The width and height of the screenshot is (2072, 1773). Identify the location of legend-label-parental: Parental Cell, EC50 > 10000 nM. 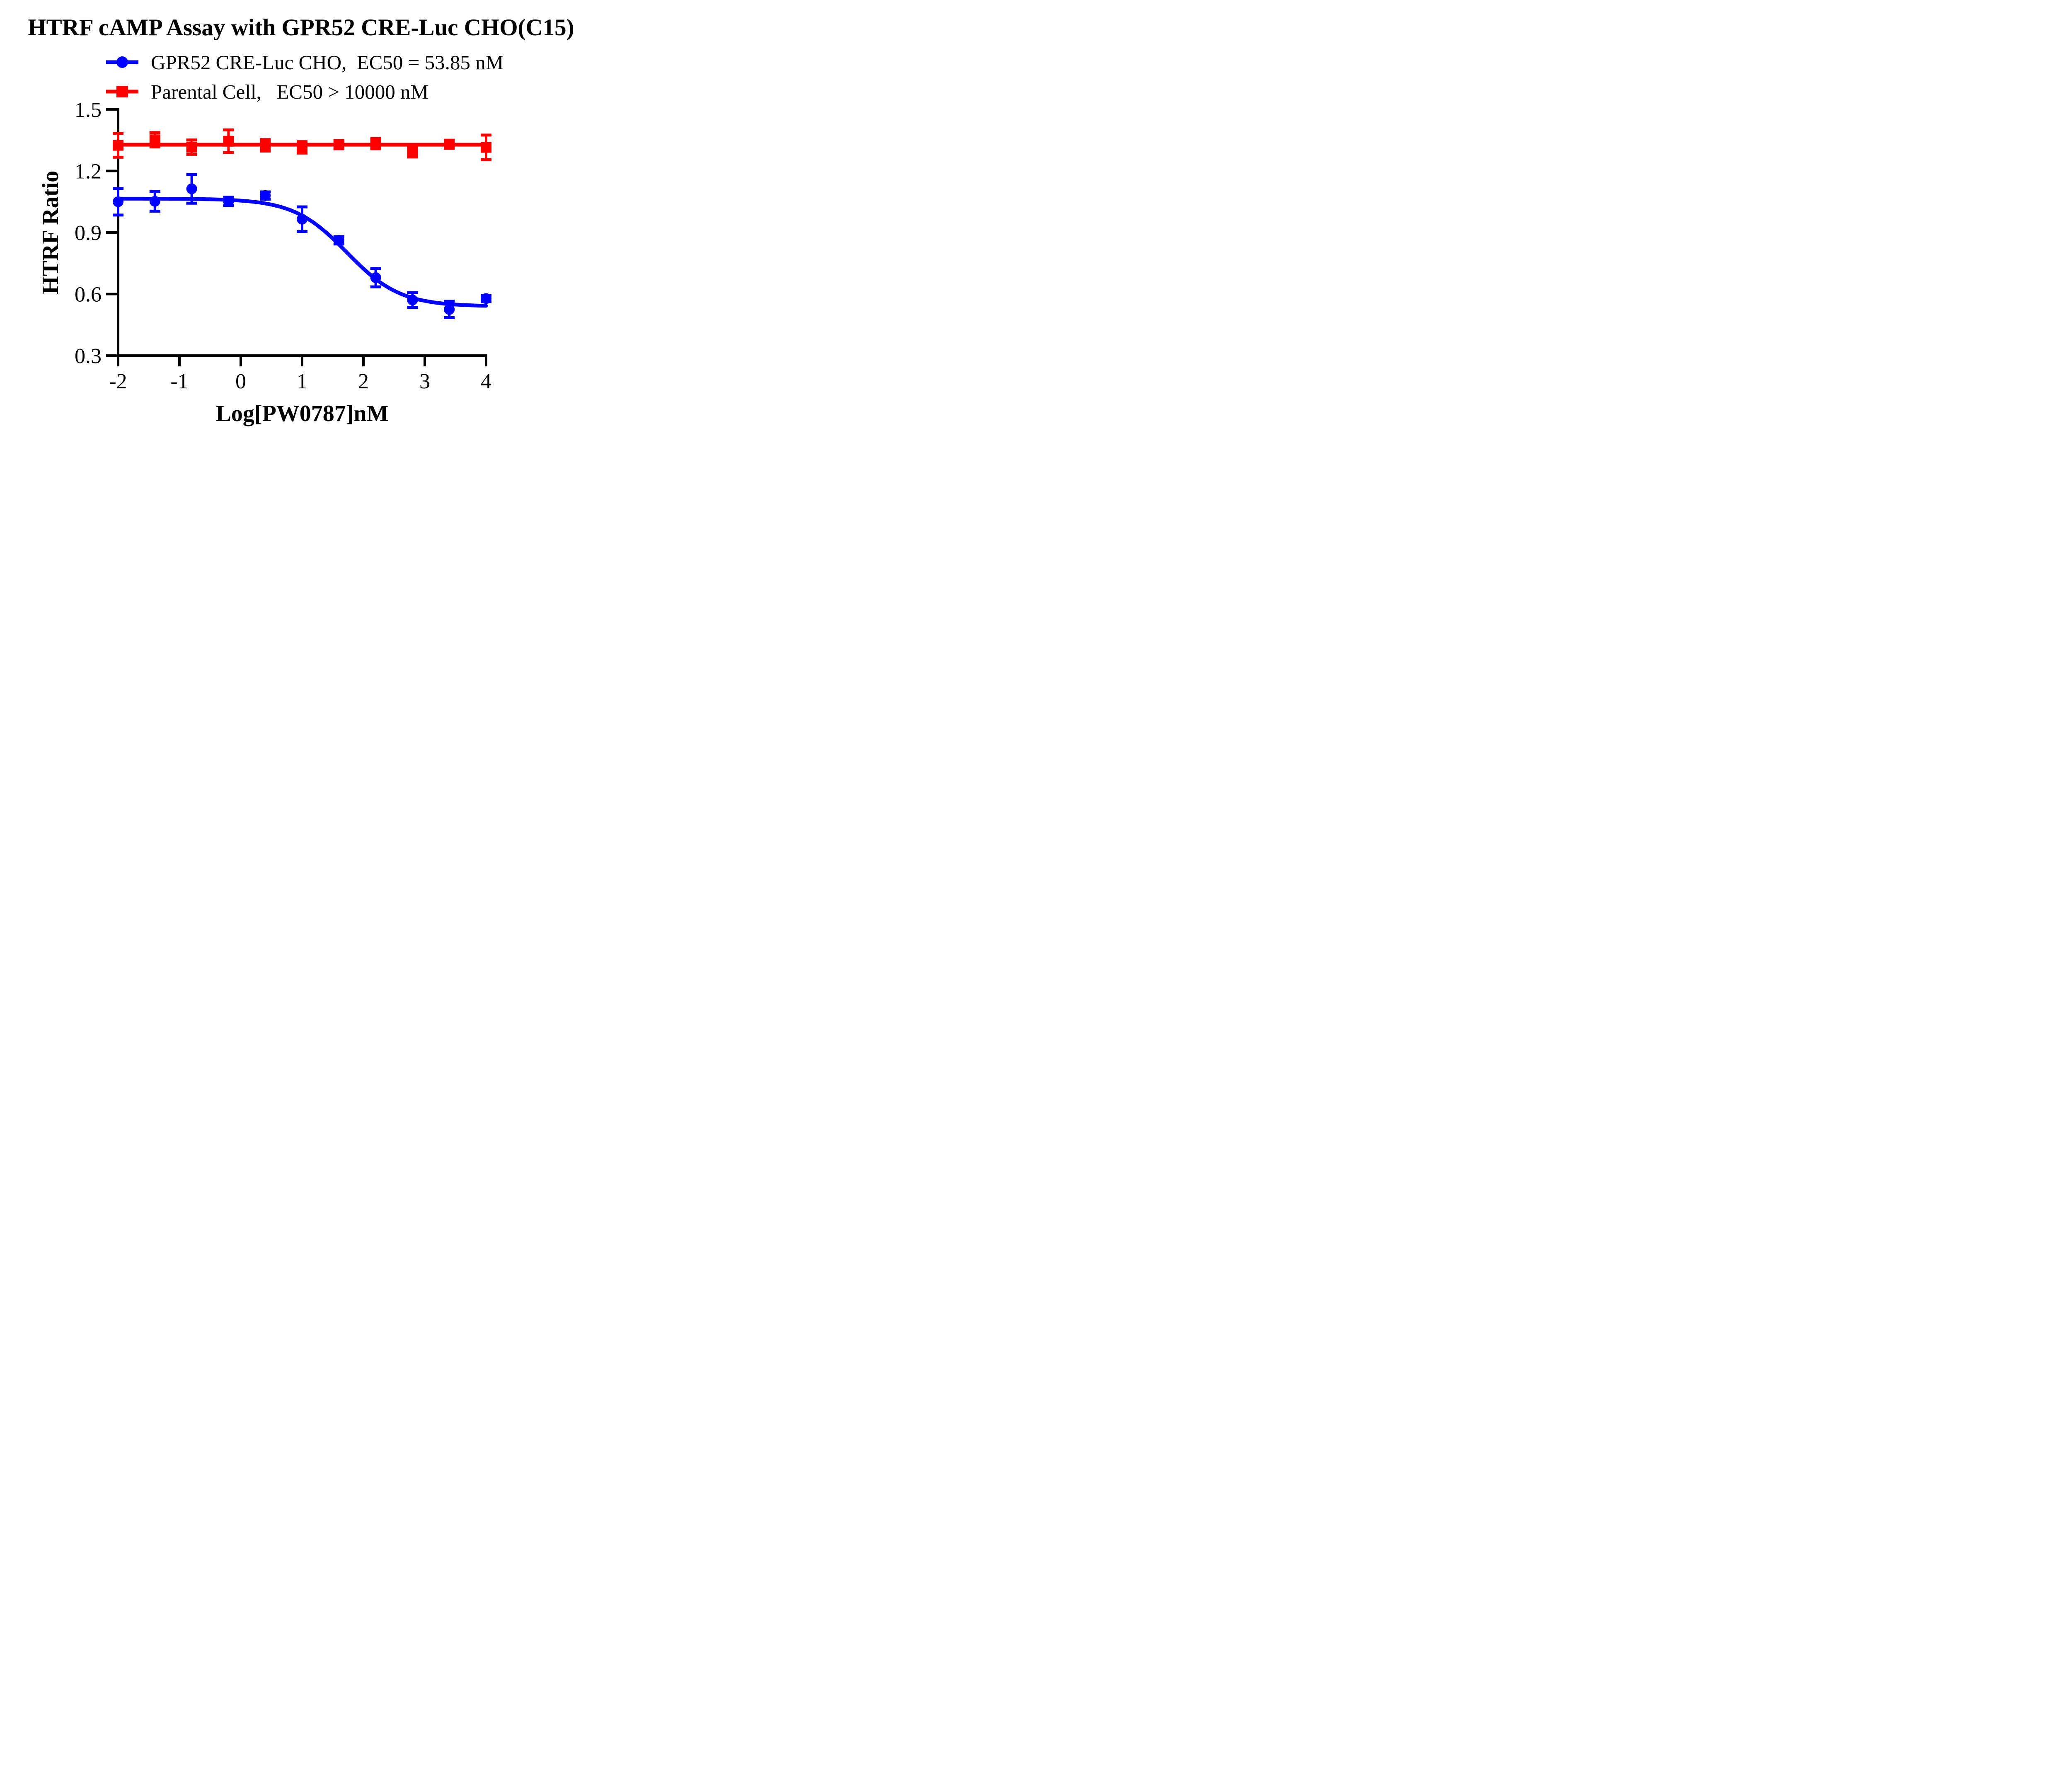
(290, 91).